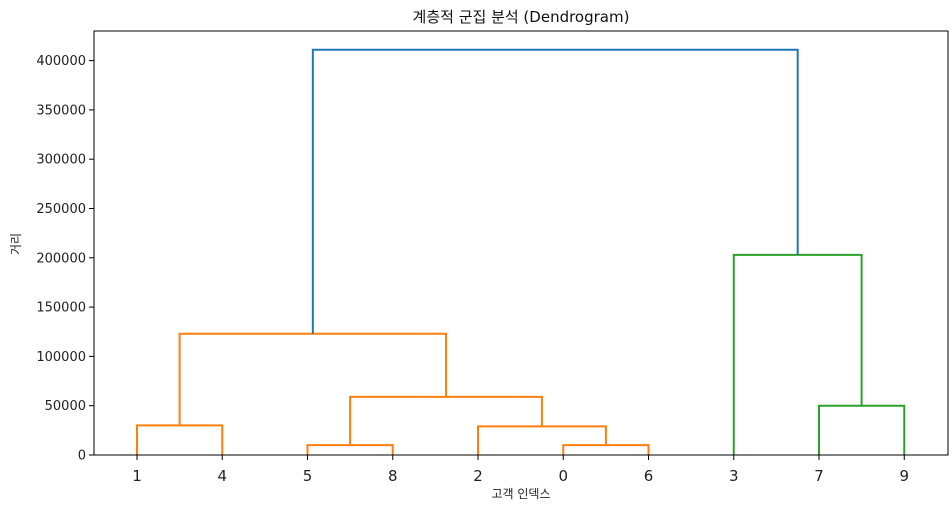  What do you see at coordinates (521, 17) in the screenshot?
I see `chart-title: 계층적 군집 분석 (Dendrogram)` at bounding box center [521, 17].